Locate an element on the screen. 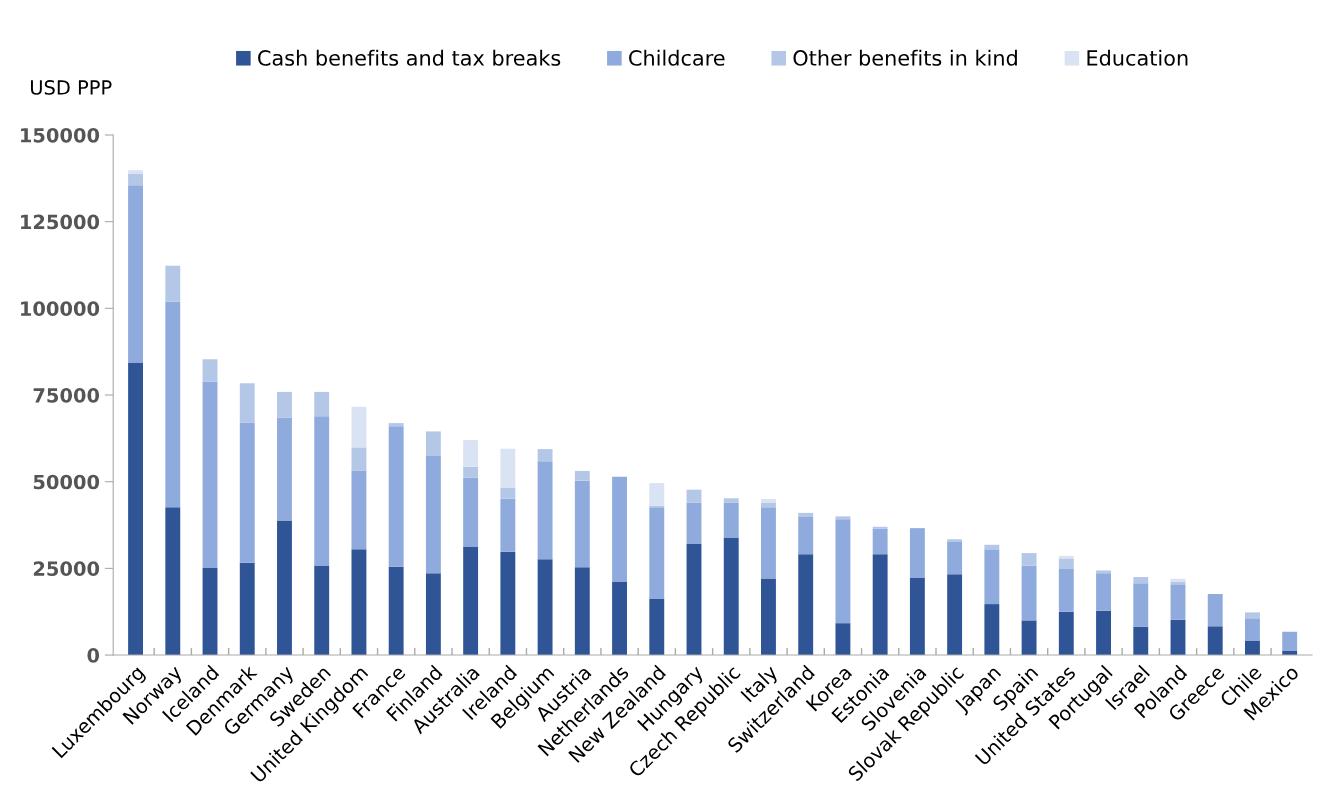 The width and height of the screenshot is (1332, 794). legend-label: Education is located at coordinates (1137, 57).